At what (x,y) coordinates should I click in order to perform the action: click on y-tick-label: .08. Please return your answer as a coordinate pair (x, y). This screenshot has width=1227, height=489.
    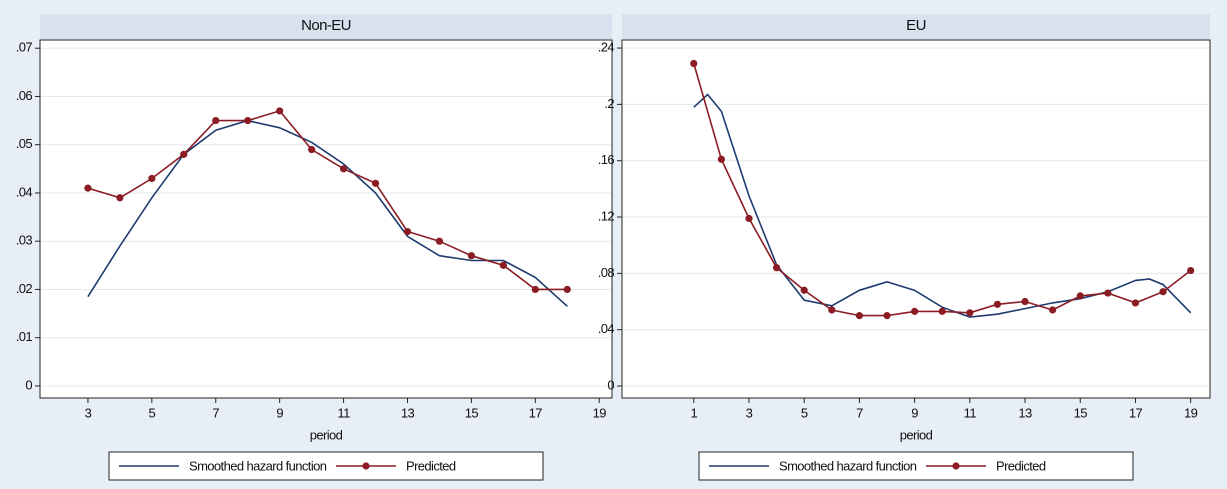
    Looking at the image, I should click on (606, 272).